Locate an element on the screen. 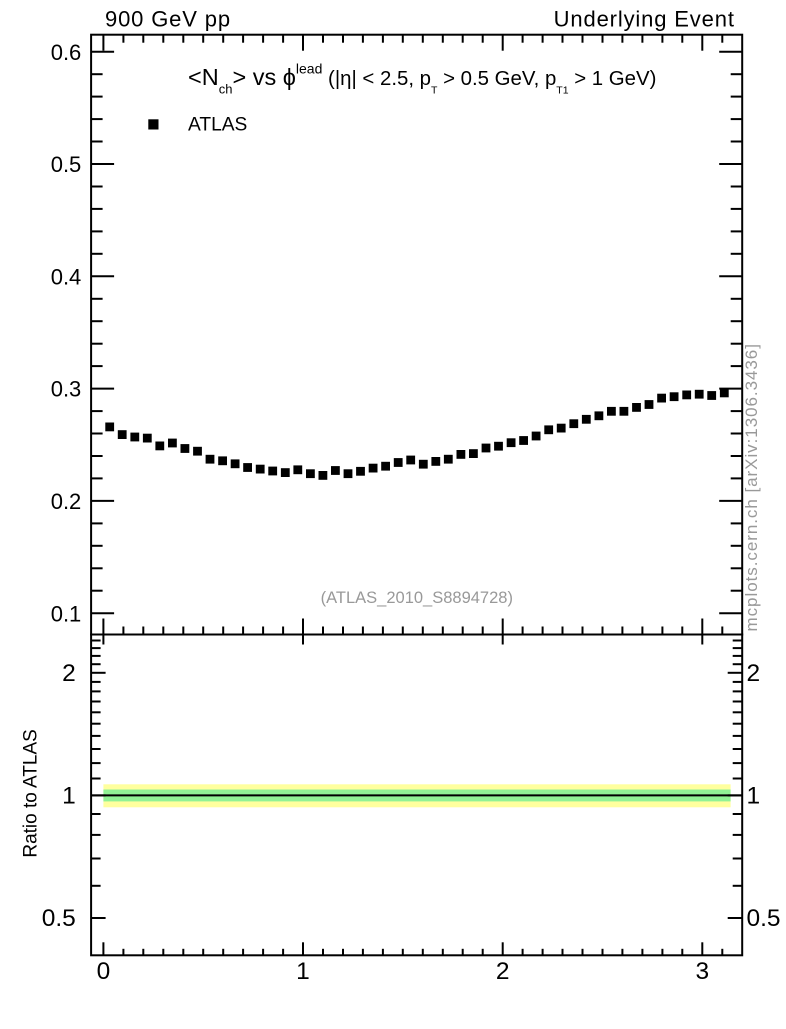  svg-text: Underlying Event is located at coordinates (644, 19).